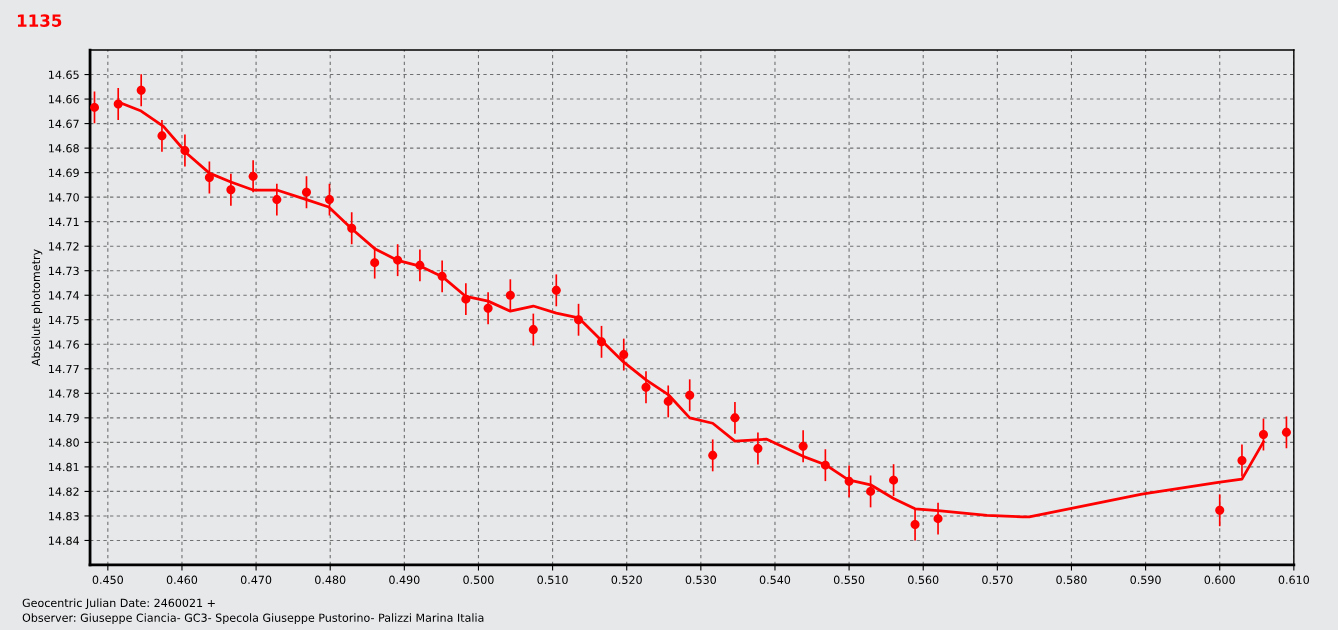 Image resolution: width=1338 pixels, height=630 pixels. Describe the element at coordinates (64, 295) in the screenshot. I see `y-tick-label: 14.74` at that location.